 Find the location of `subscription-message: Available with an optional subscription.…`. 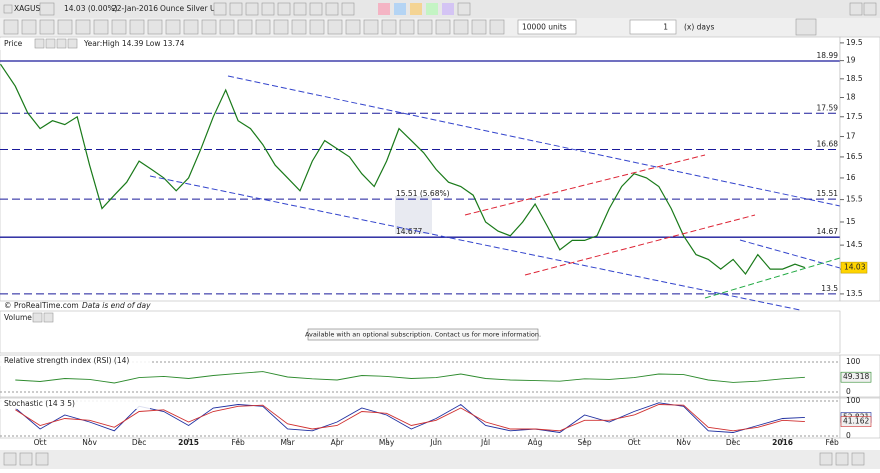

subscription-message: Available with an optional subscription.… is located at coordinates (423, 335).